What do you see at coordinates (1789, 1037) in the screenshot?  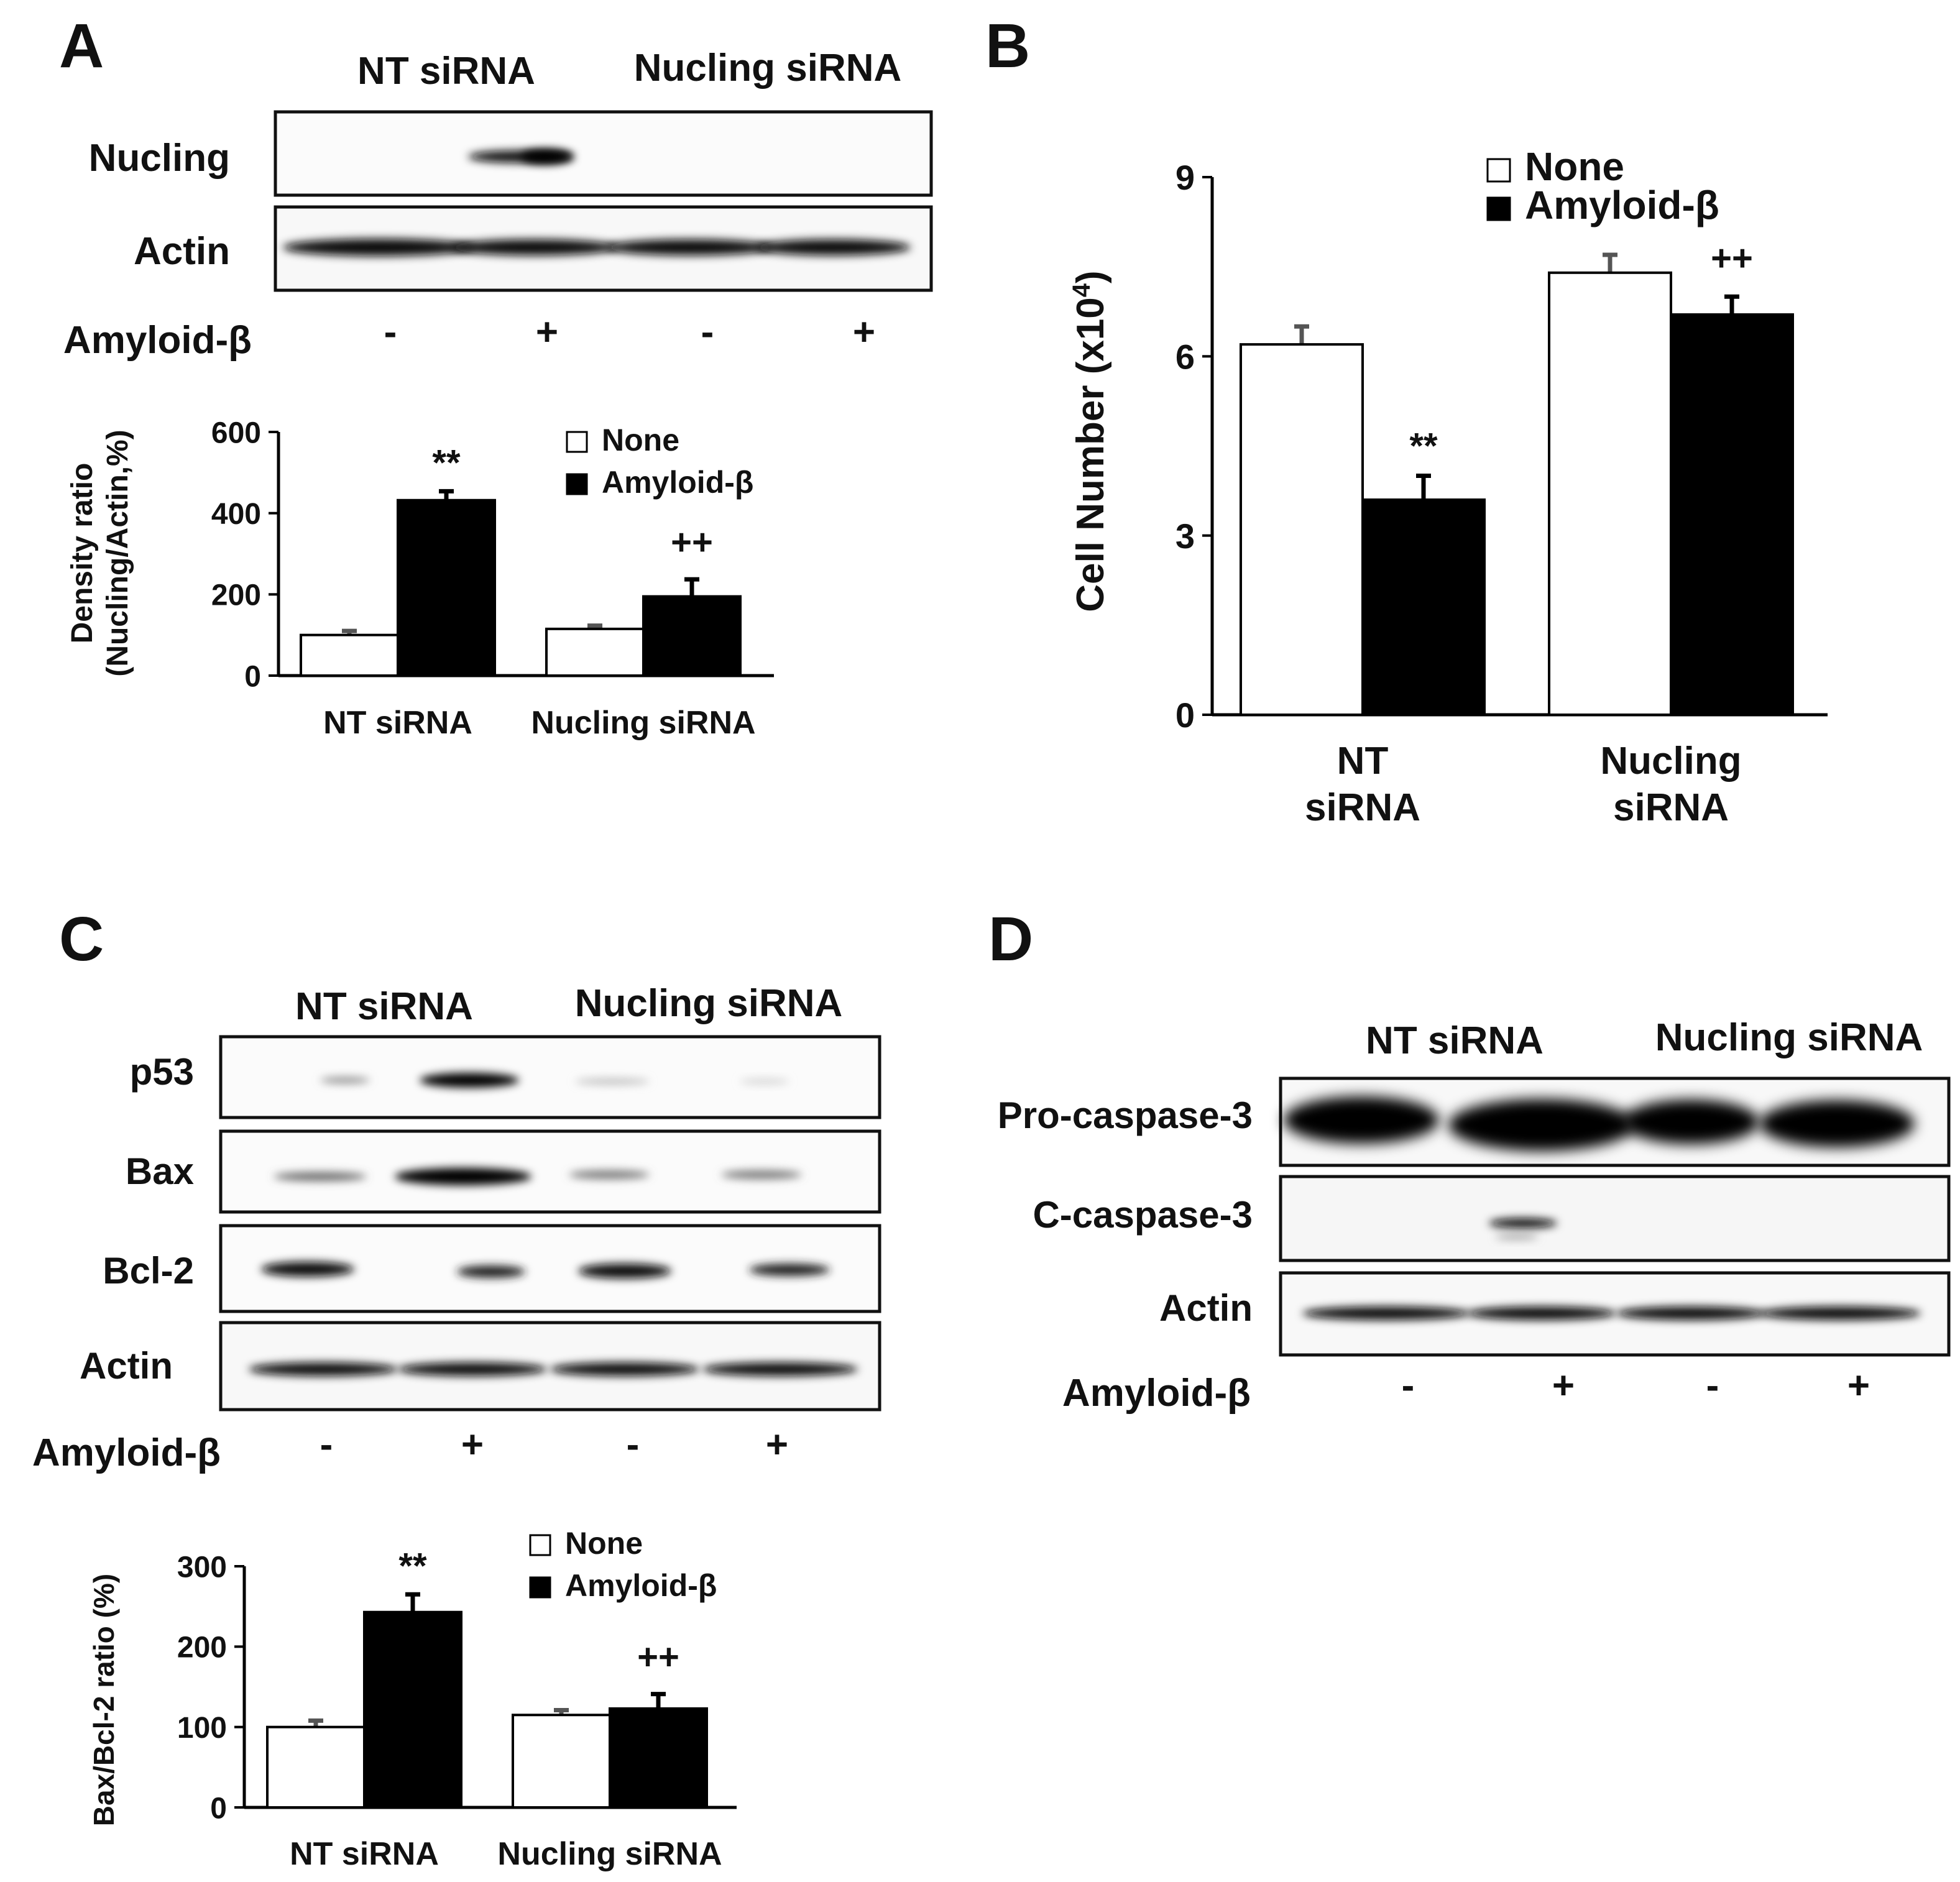 I see `blot-d-group-nucling: Nucling siRNA` at bounding box center [1789, 1037].